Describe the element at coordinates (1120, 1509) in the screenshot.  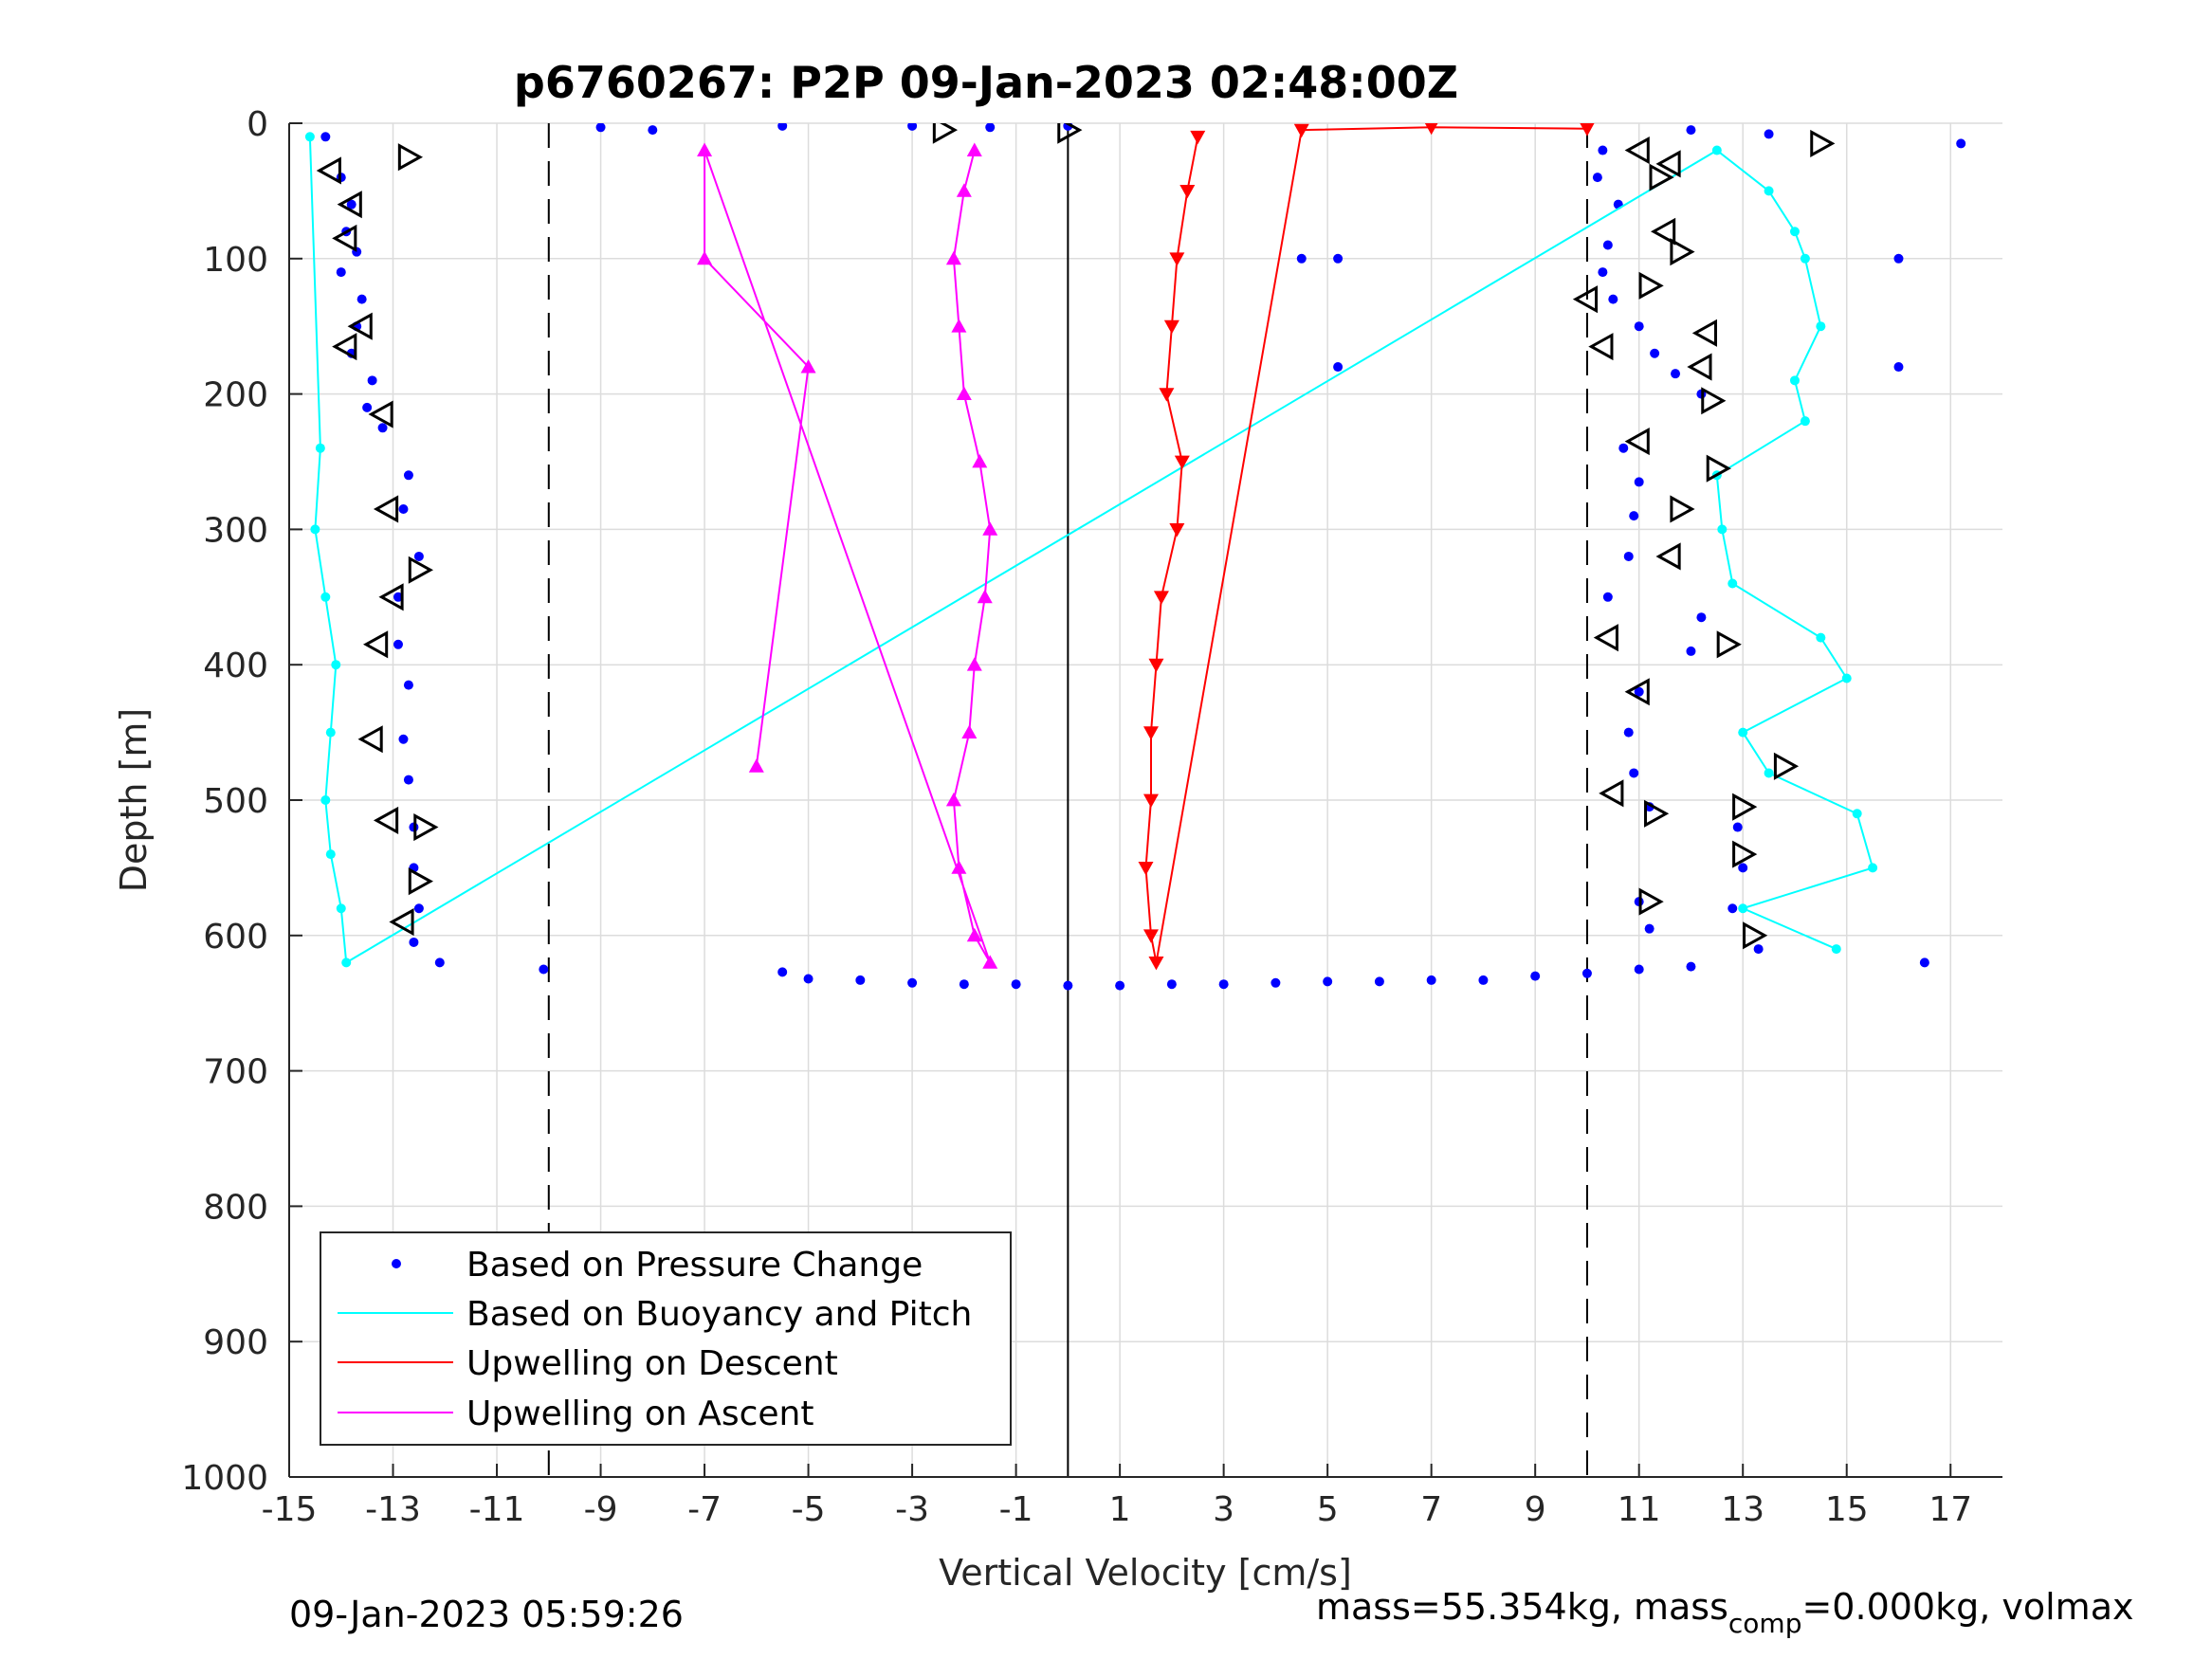
I see `x-tick-label: 1` at that location.